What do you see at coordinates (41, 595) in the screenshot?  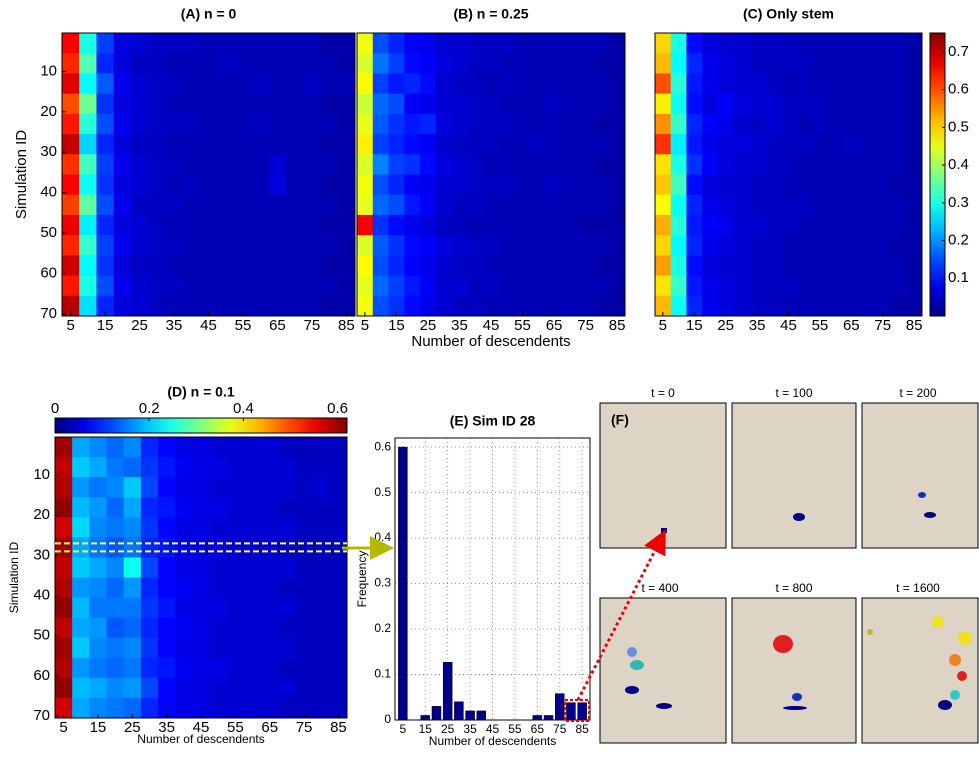 I see `y-tick-label: 40` at bounding box center [41, 595].